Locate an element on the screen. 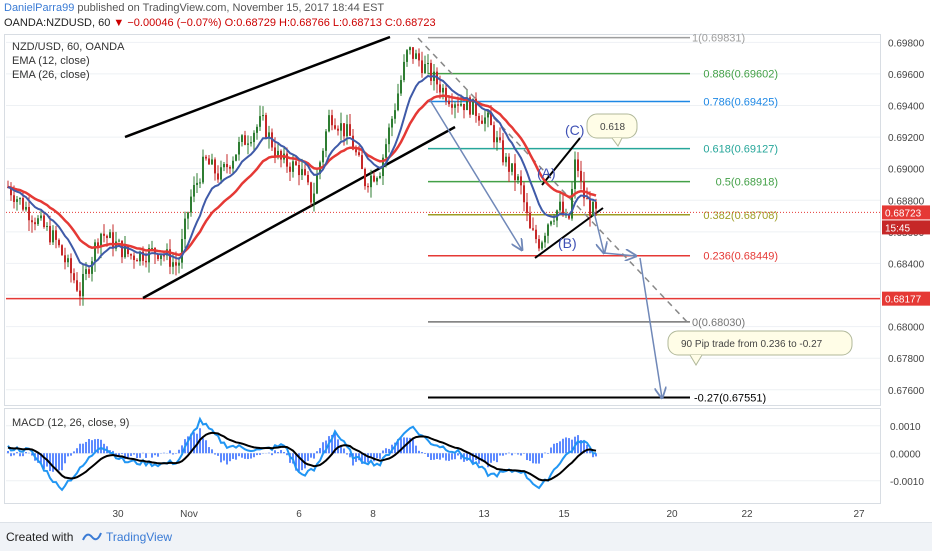  wave-label-c: (C) is located at coordinates (574, 130).